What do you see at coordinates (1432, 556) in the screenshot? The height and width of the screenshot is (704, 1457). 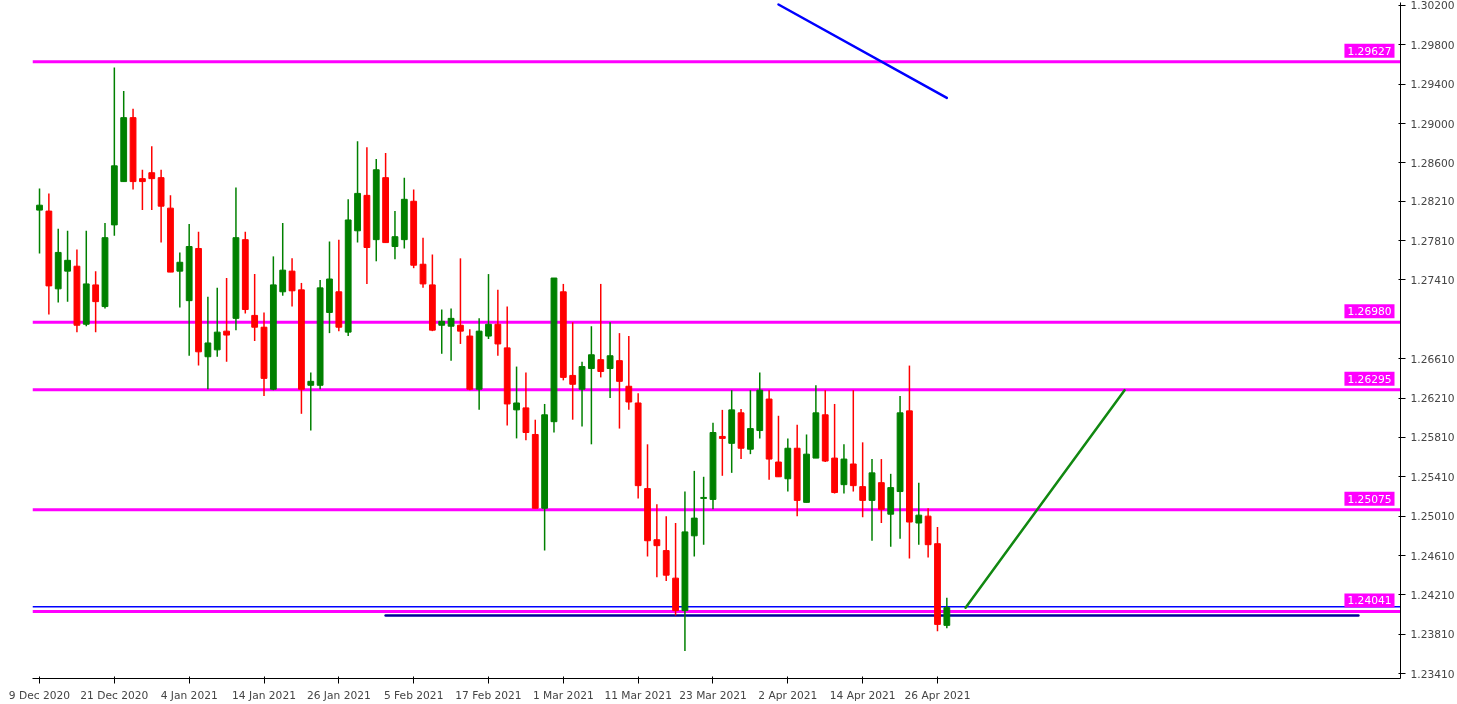 I see `y-tick-label: 1.24610` at bounding box center [1432, 556].